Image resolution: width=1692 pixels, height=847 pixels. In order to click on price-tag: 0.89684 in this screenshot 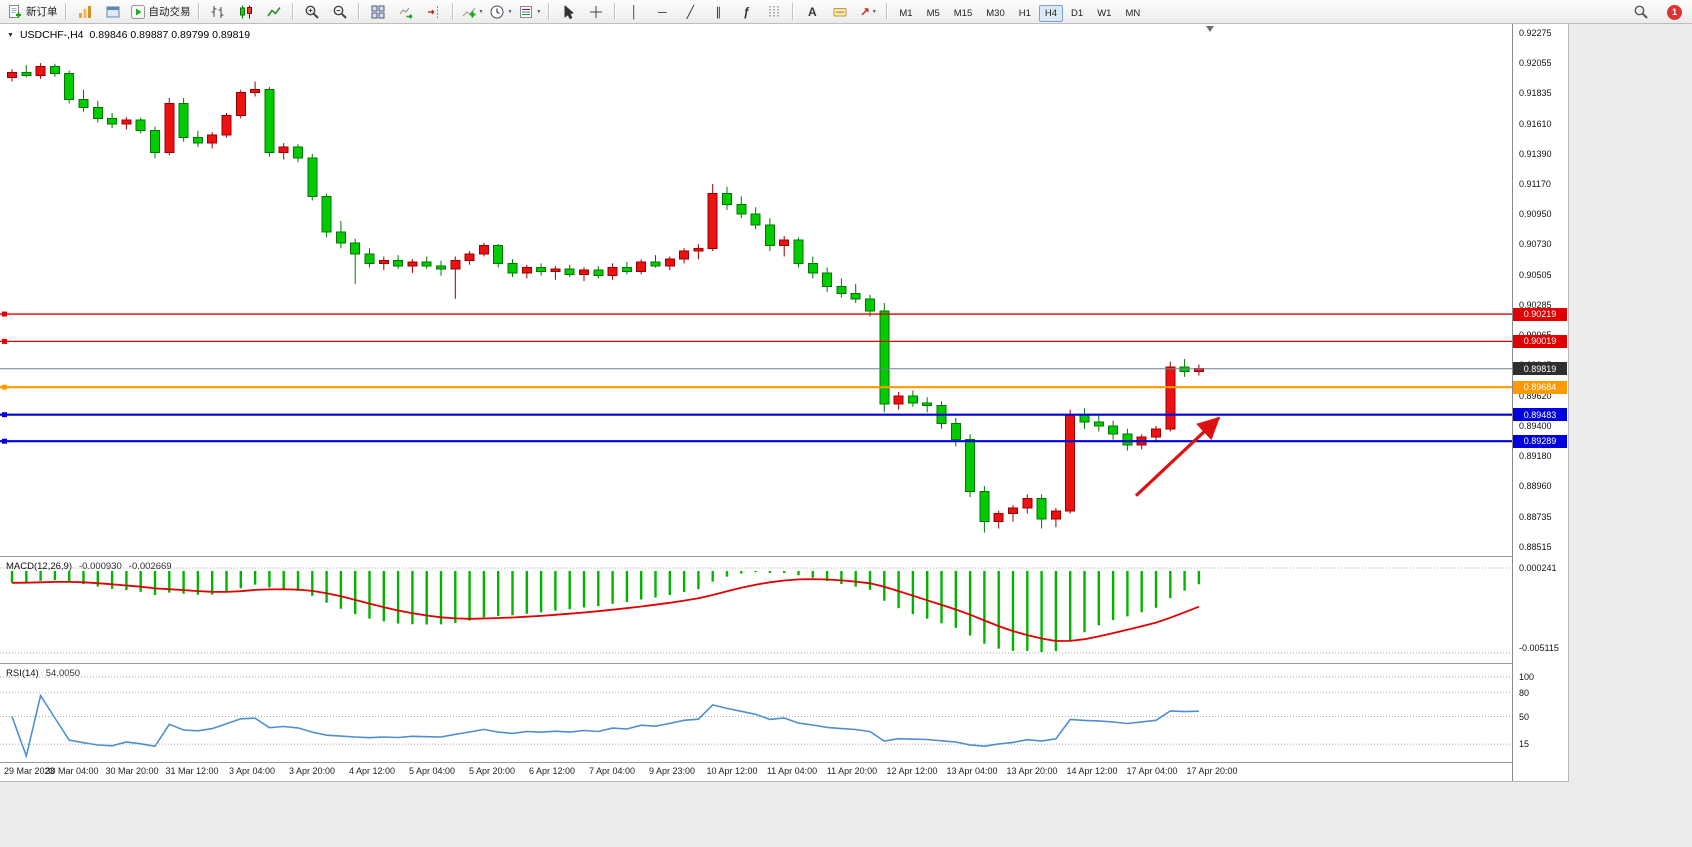, I will do `click(1540, 387)`.